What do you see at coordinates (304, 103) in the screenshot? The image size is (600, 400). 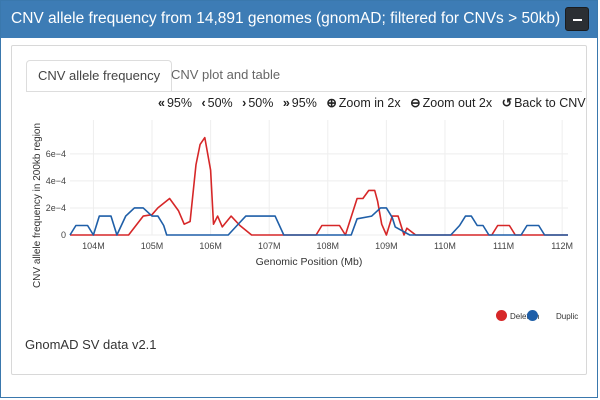 I see `shift-right-95-label: 95%` at bounding box center [304, 103].